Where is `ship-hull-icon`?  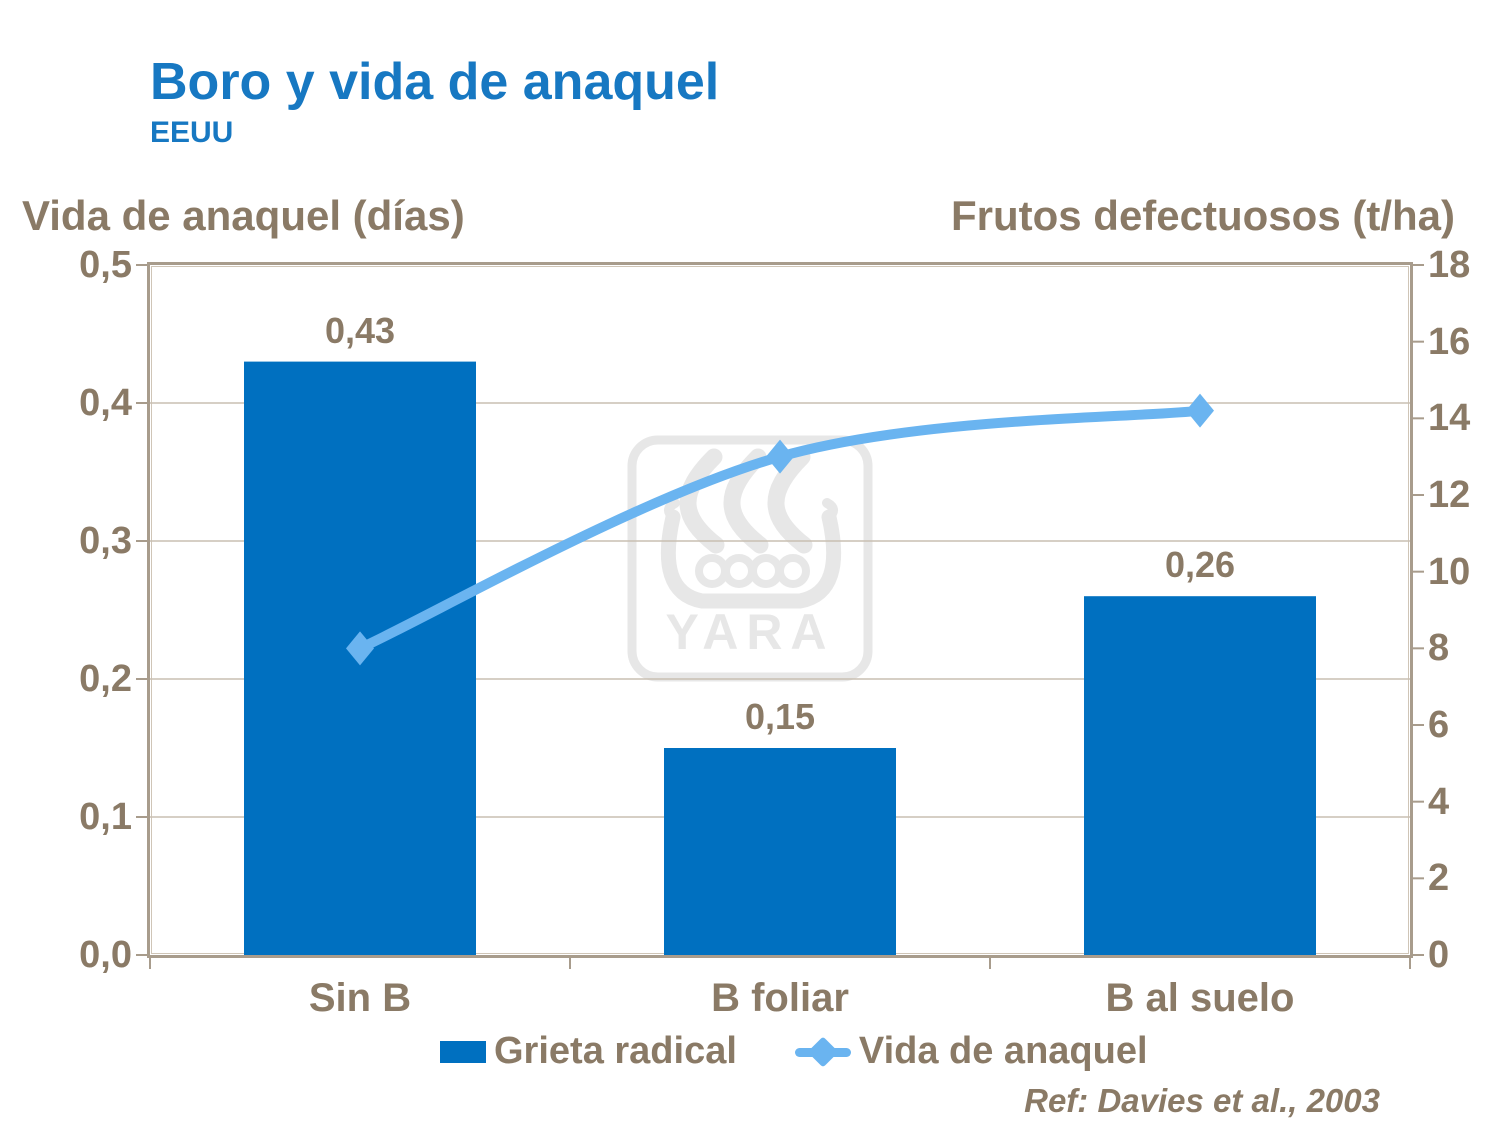
ship-hull-icon is located at coordinates (751, 559).